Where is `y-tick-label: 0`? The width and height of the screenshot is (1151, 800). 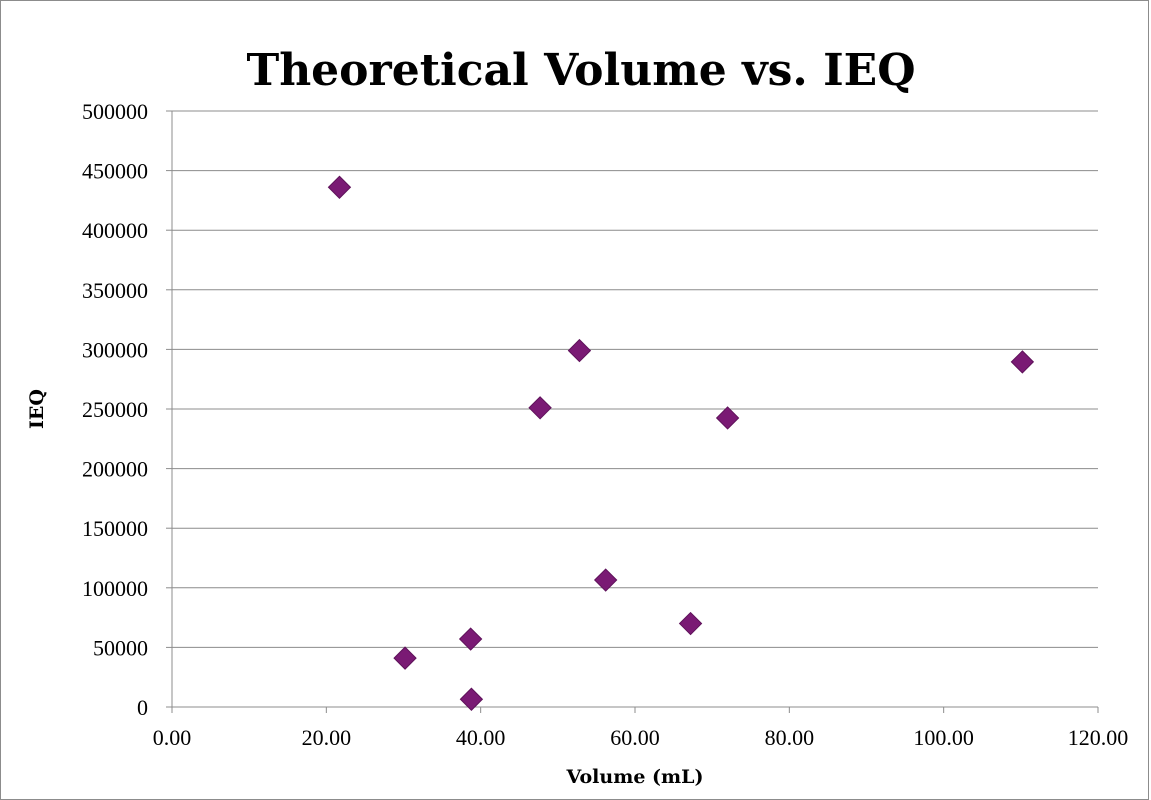
y-tick-label: 0 is located at coordinates (142, 707).